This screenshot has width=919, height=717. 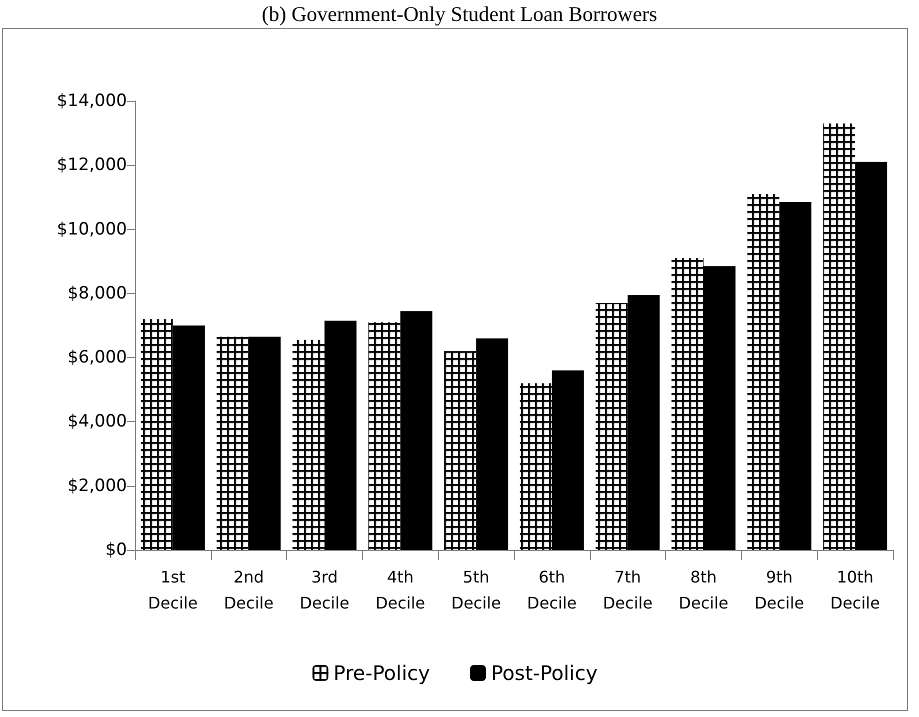 What do you see at coordinates (459, 14) in the screenshot?
I see `chart-title: (b) Government-Only Student Loan Borrowers` at bounding box center [459, 14].